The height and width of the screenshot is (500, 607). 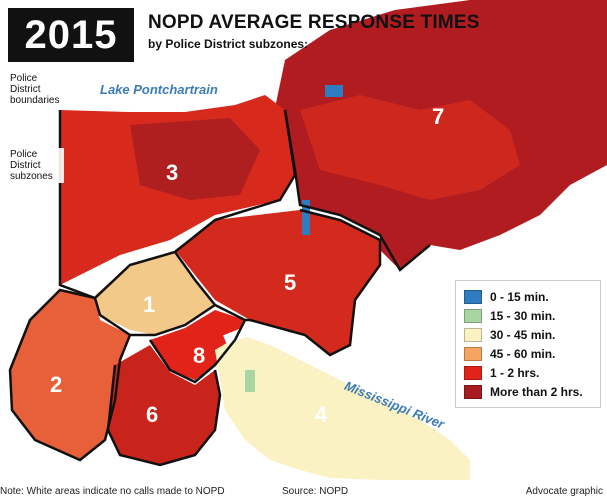 I want to click on map-subtitle: by Police District subzones:, so click(x=228, y=44).